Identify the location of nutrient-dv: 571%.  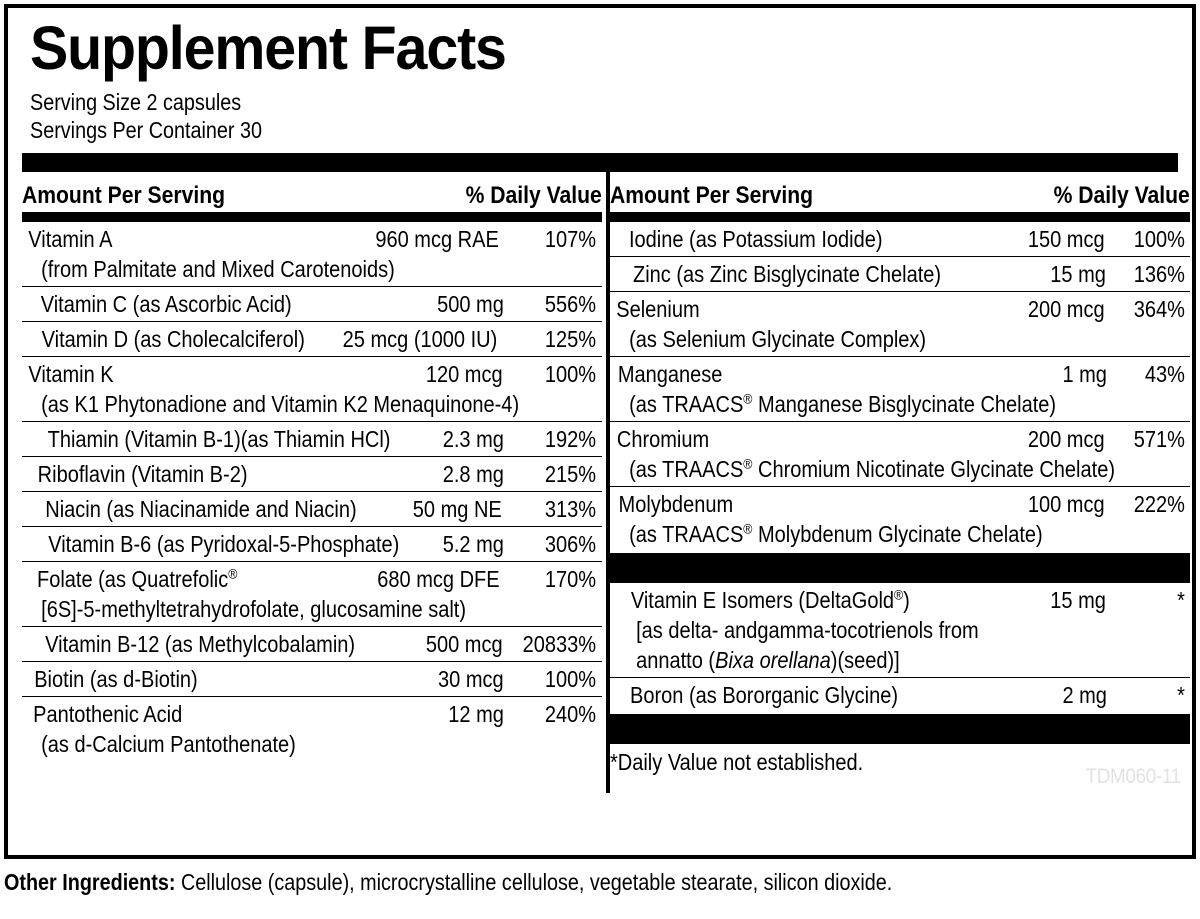
(1159, 439).